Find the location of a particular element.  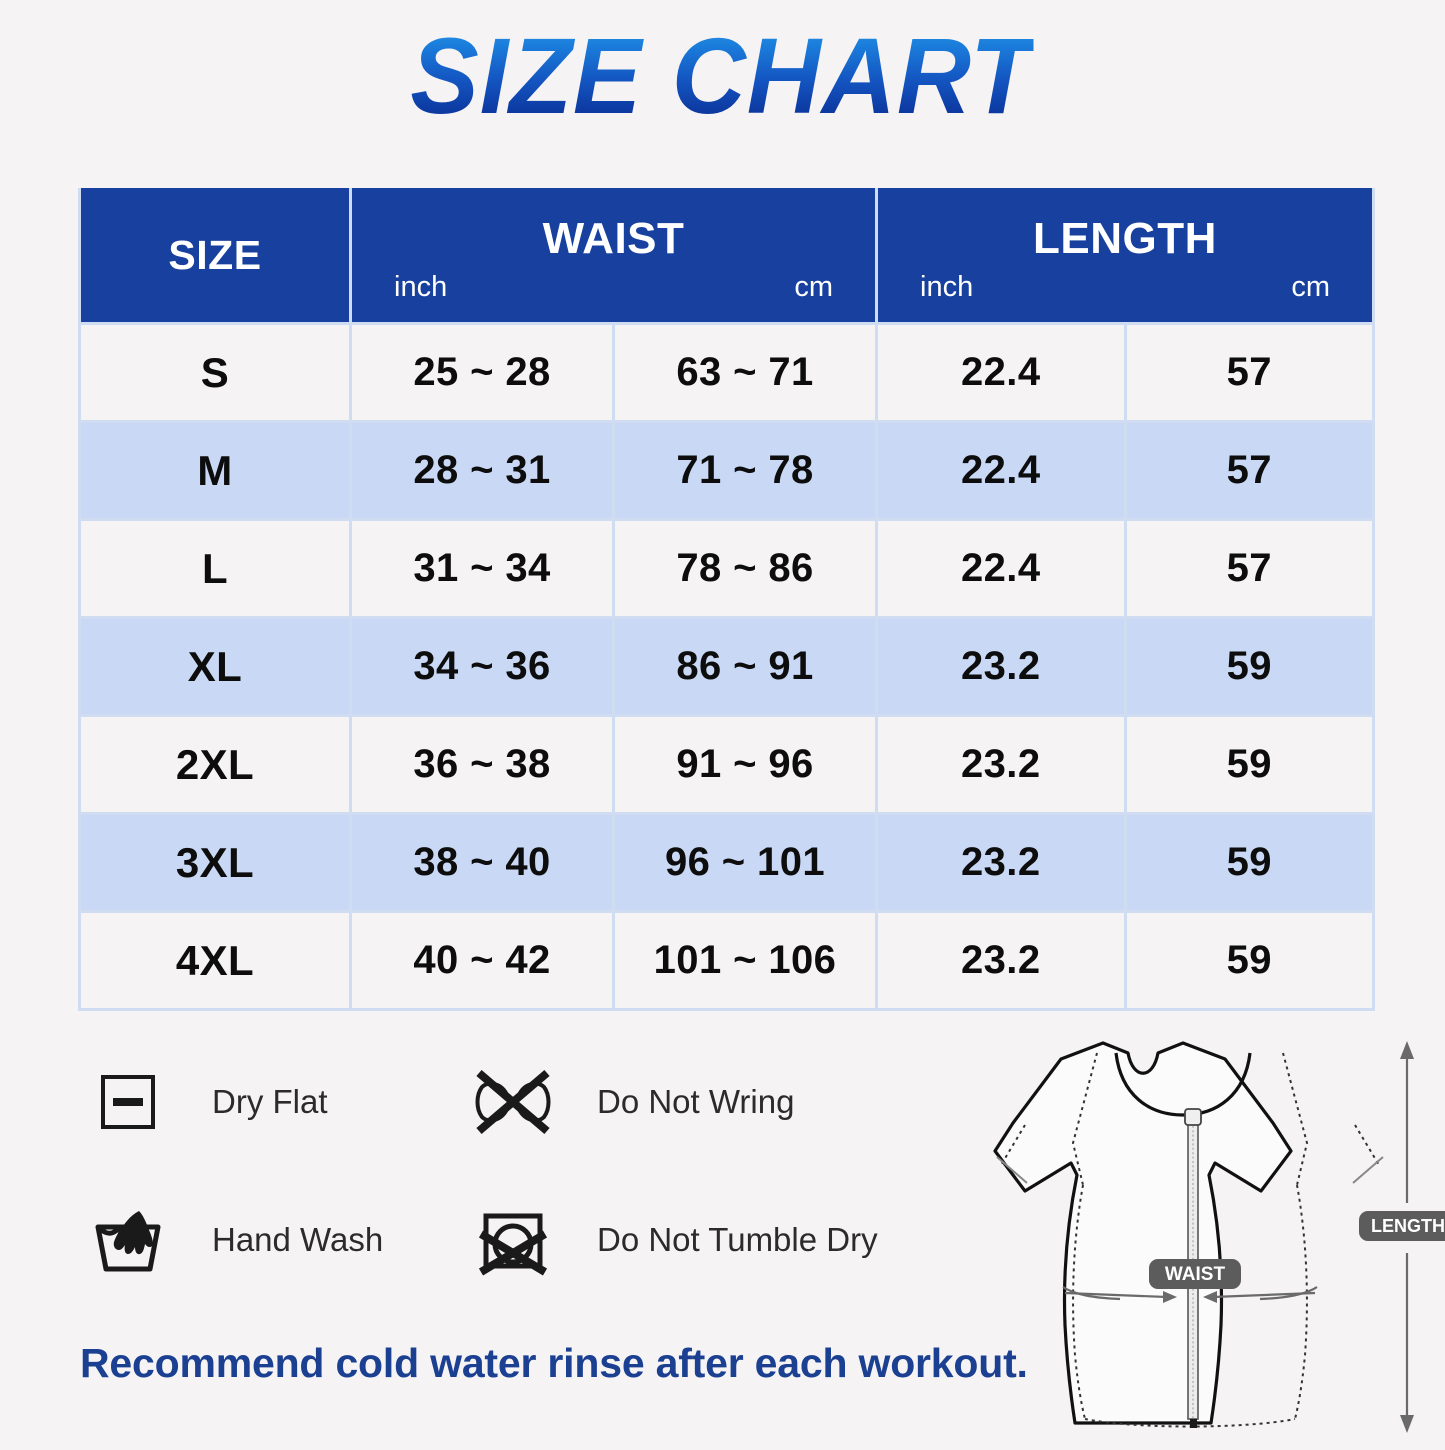

do-not-tumble-dry-icon is located at coordinates (513, 1240).